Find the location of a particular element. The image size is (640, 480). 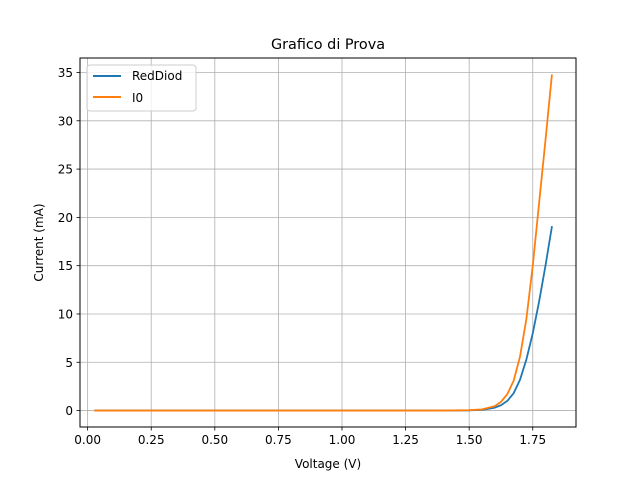

y-tick-label: 35 is located at coordinates (65, 73).